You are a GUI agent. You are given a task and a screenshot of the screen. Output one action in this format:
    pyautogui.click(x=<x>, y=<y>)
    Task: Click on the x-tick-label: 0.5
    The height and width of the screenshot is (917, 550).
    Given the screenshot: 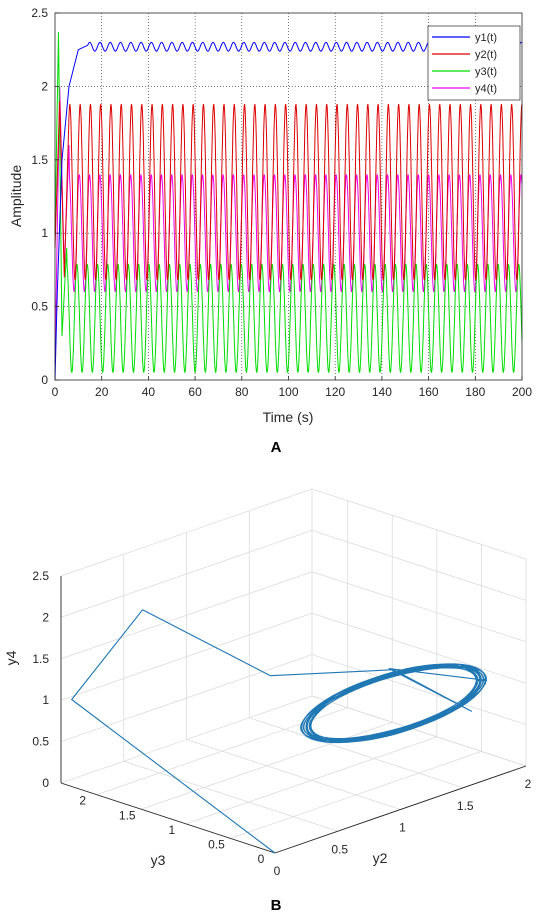 What is the action you would take?
    pyautogui.click(x=339, y=849)
    